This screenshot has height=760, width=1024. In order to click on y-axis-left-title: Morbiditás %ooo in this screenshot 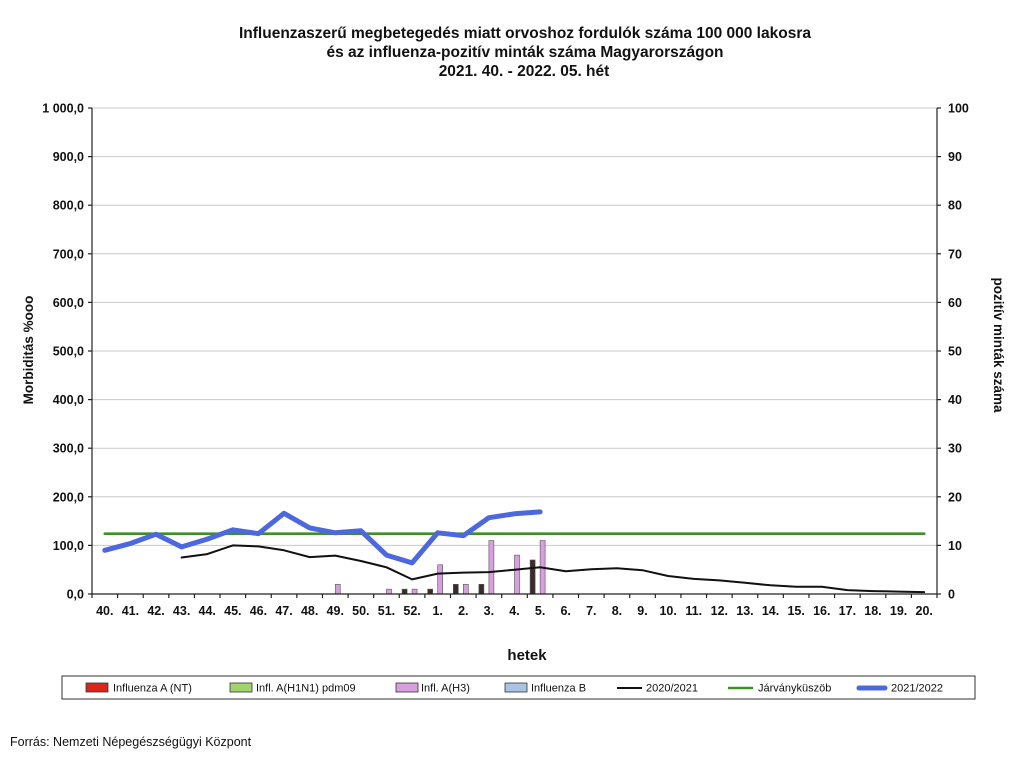, I will do `click(28, 350)`.